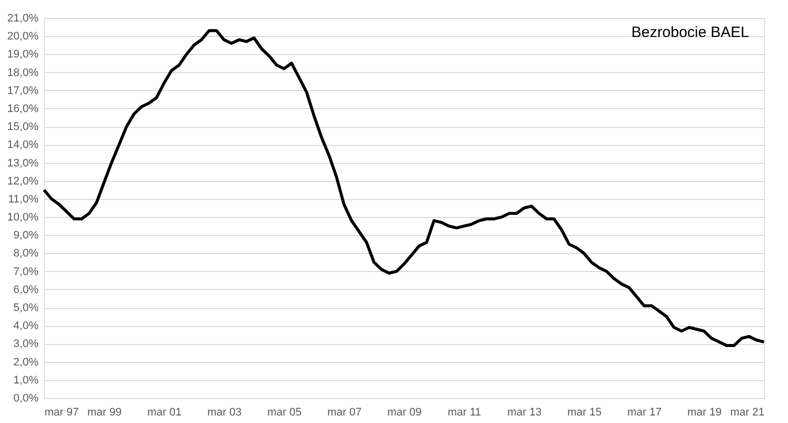 The image size is (788, 423). Describe the element at coordinates (23, 145) in the screenshot. I see `y-tick-label: 14,0%` at that location.